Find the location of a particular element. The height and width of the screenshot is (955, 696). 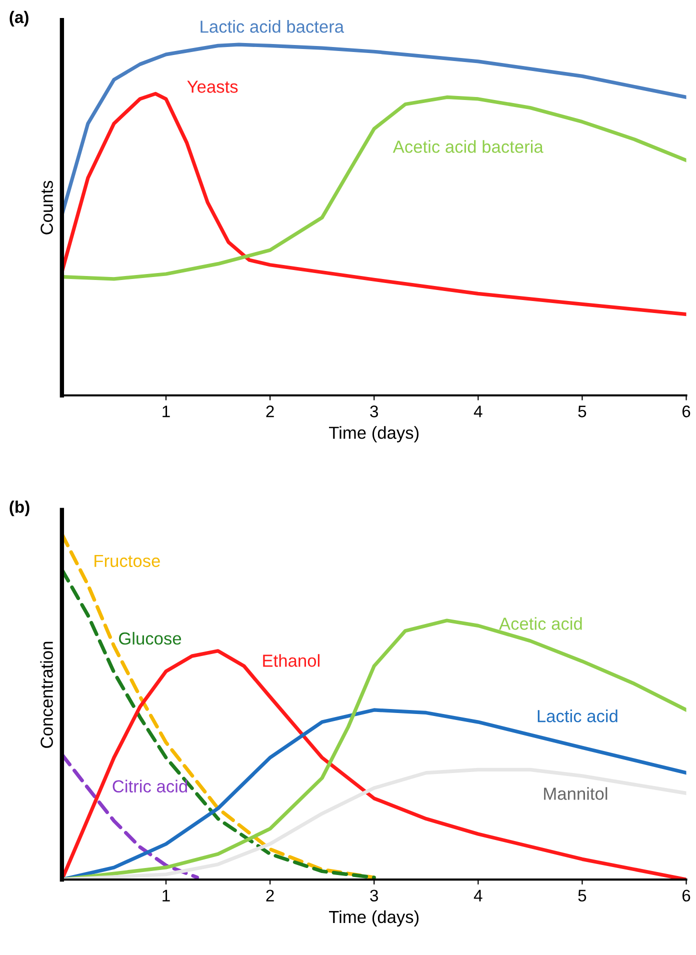

series-label: Lactic acid is located at coordinates (578, 716).